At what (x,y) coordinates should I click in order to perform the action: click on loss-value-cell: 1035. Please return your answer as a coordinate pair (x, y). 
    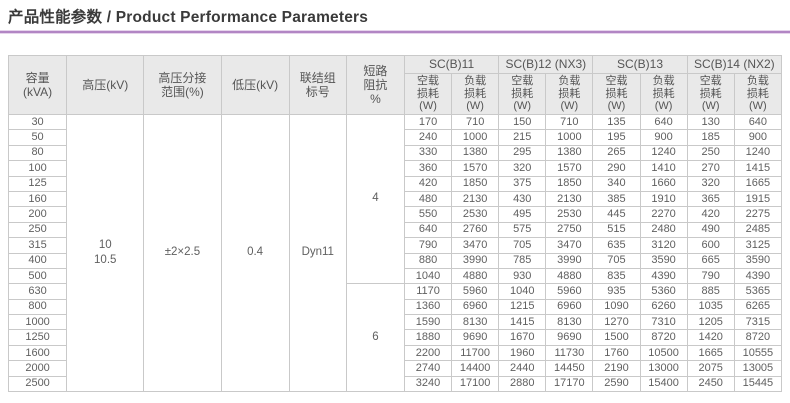
    Looking at the image, I should click on (710, 307).